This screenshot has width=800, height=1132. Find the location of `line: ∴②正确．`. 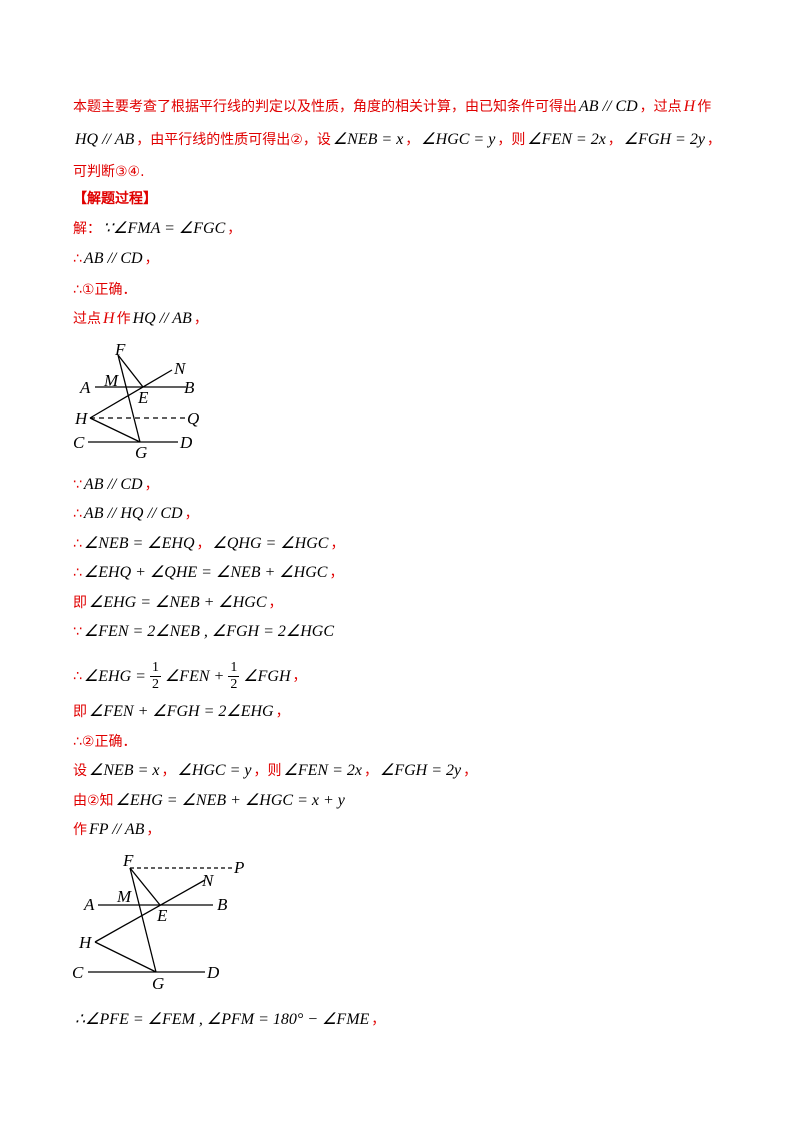

line: ∴②正确． is located at coordinates (104, 742).